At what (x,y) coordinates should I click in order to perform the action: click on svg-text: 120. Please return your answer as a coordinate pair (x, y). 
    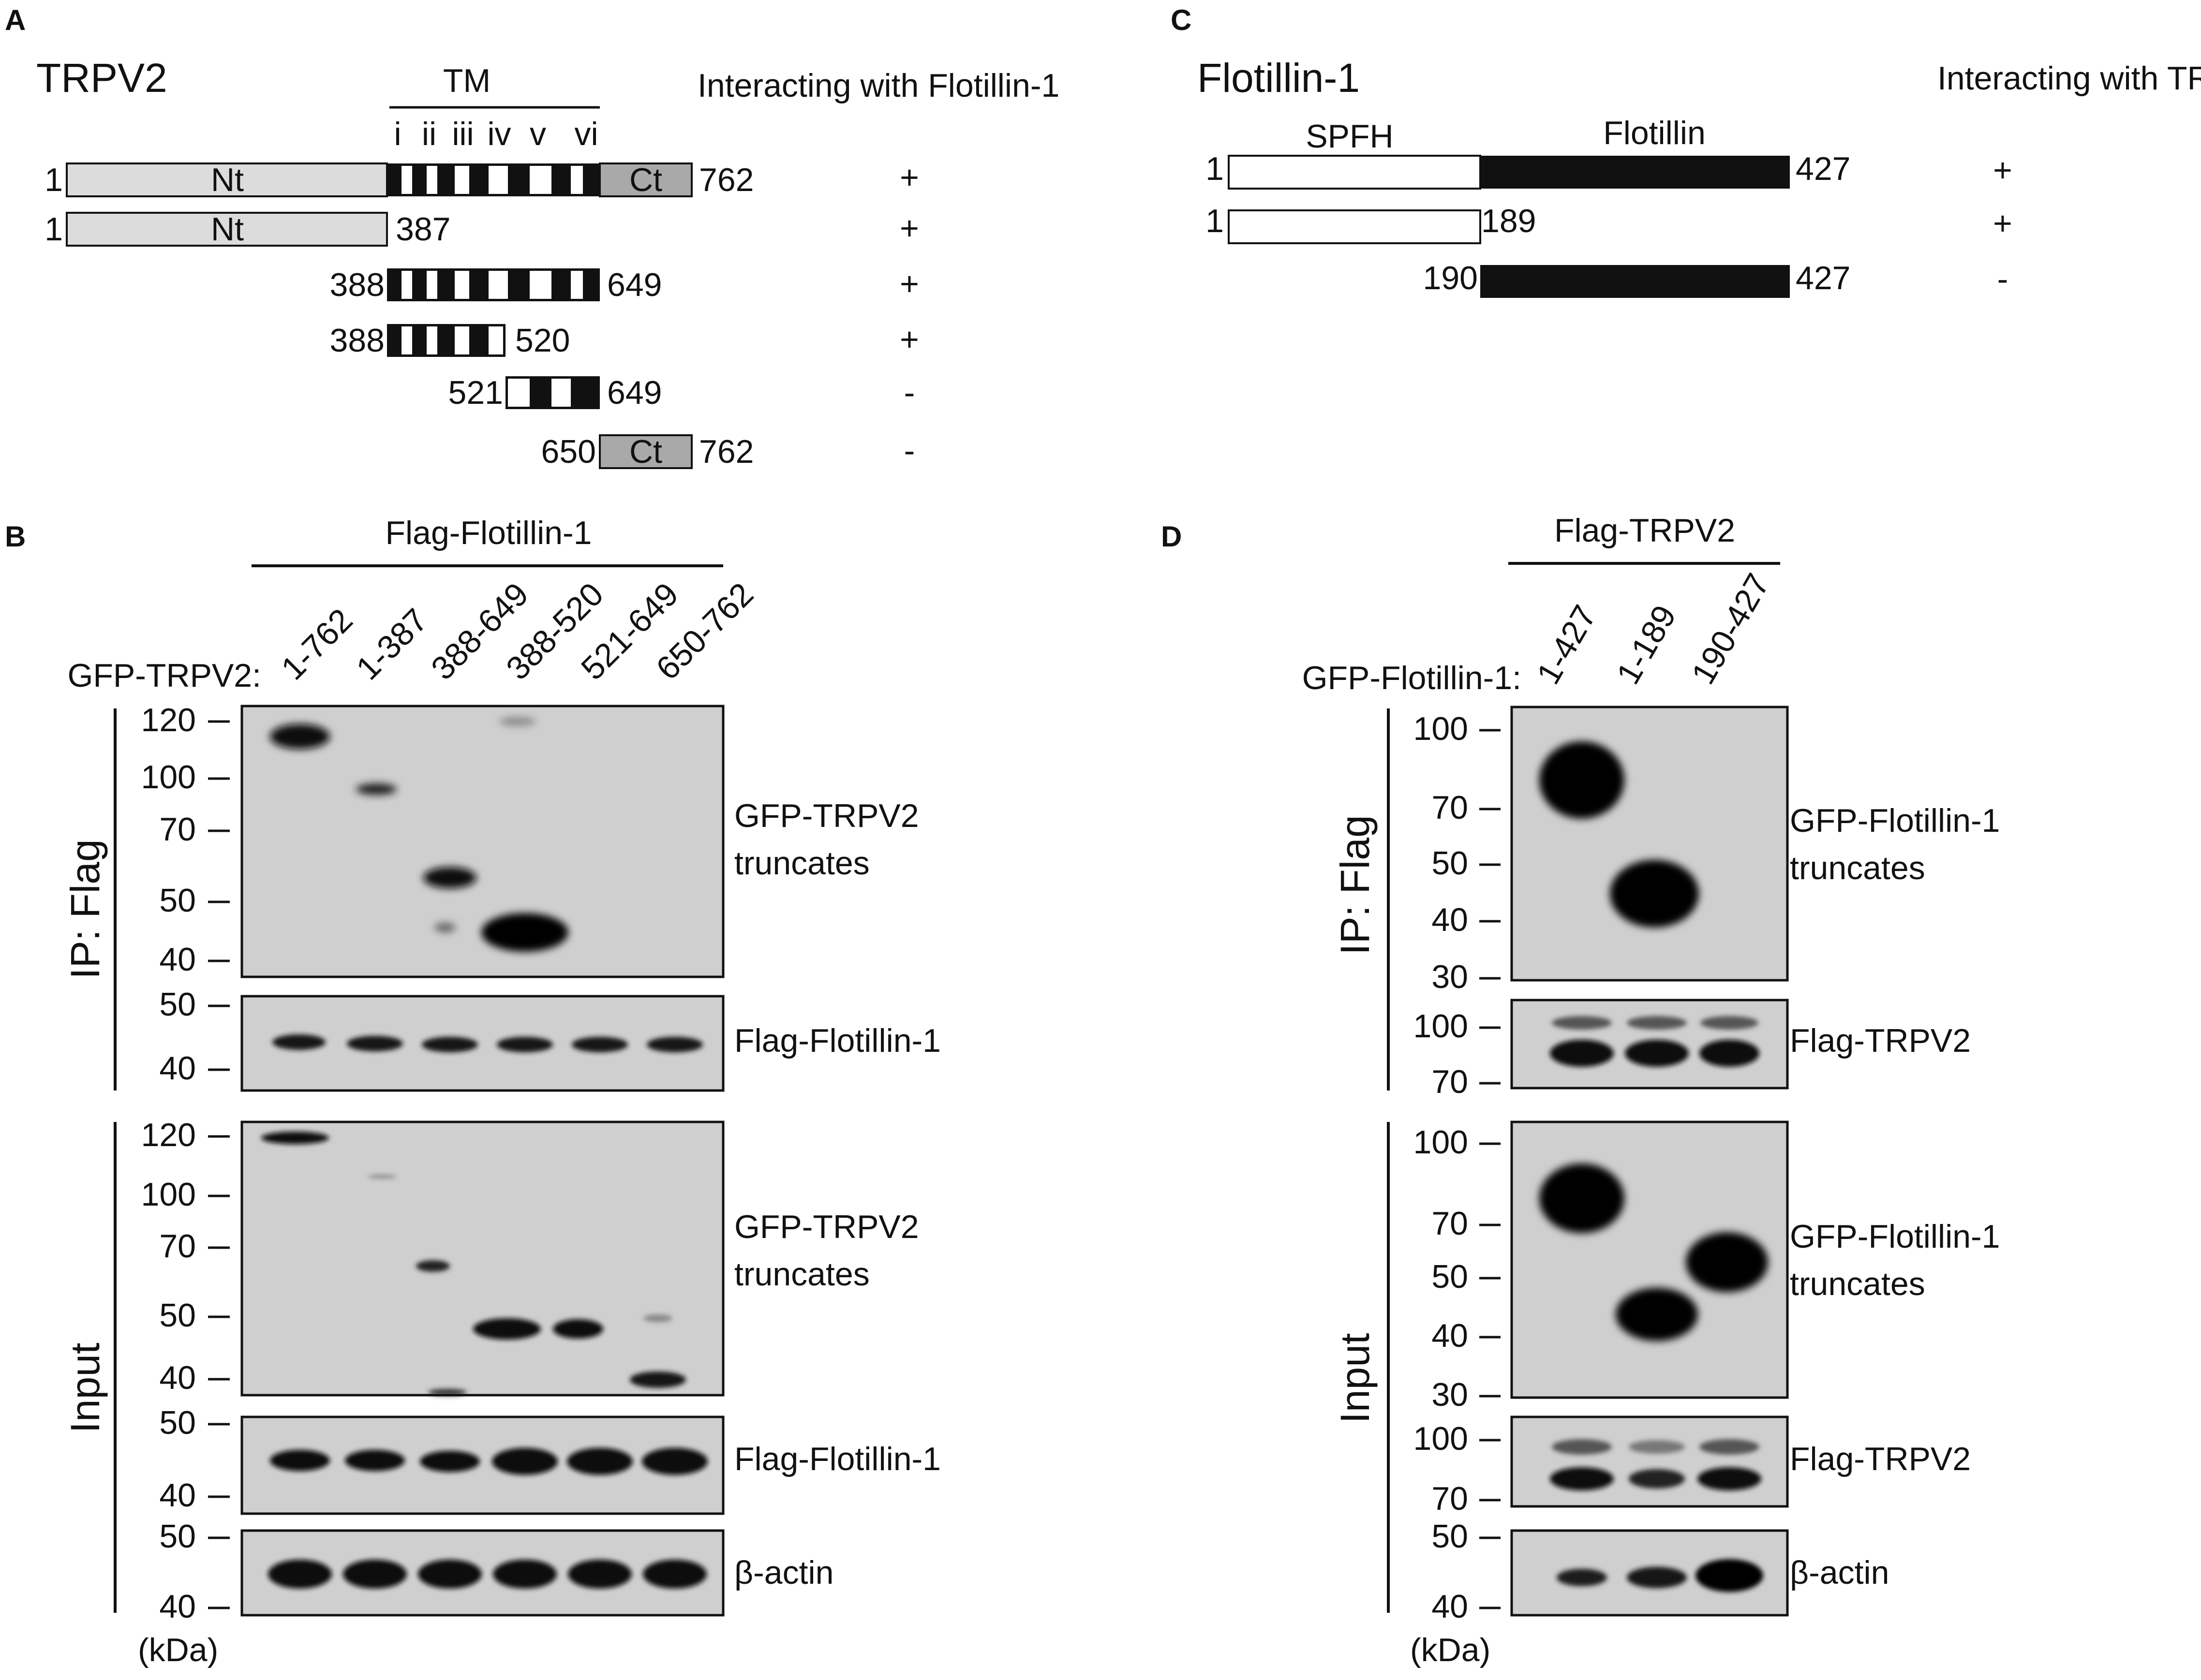
    Looking at the image, I should click on (168, 720).